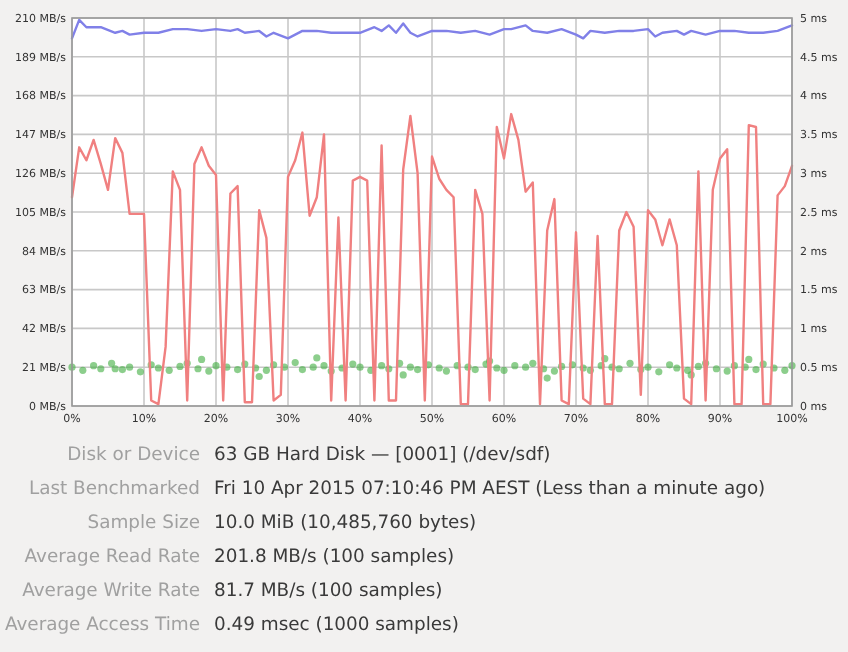 The width and height of the screenshot is (848, 652). Describe the element at coordinates (334, 557) in the screenshot. I see `text: 201.8 MB/s (100 samples)` at that location.